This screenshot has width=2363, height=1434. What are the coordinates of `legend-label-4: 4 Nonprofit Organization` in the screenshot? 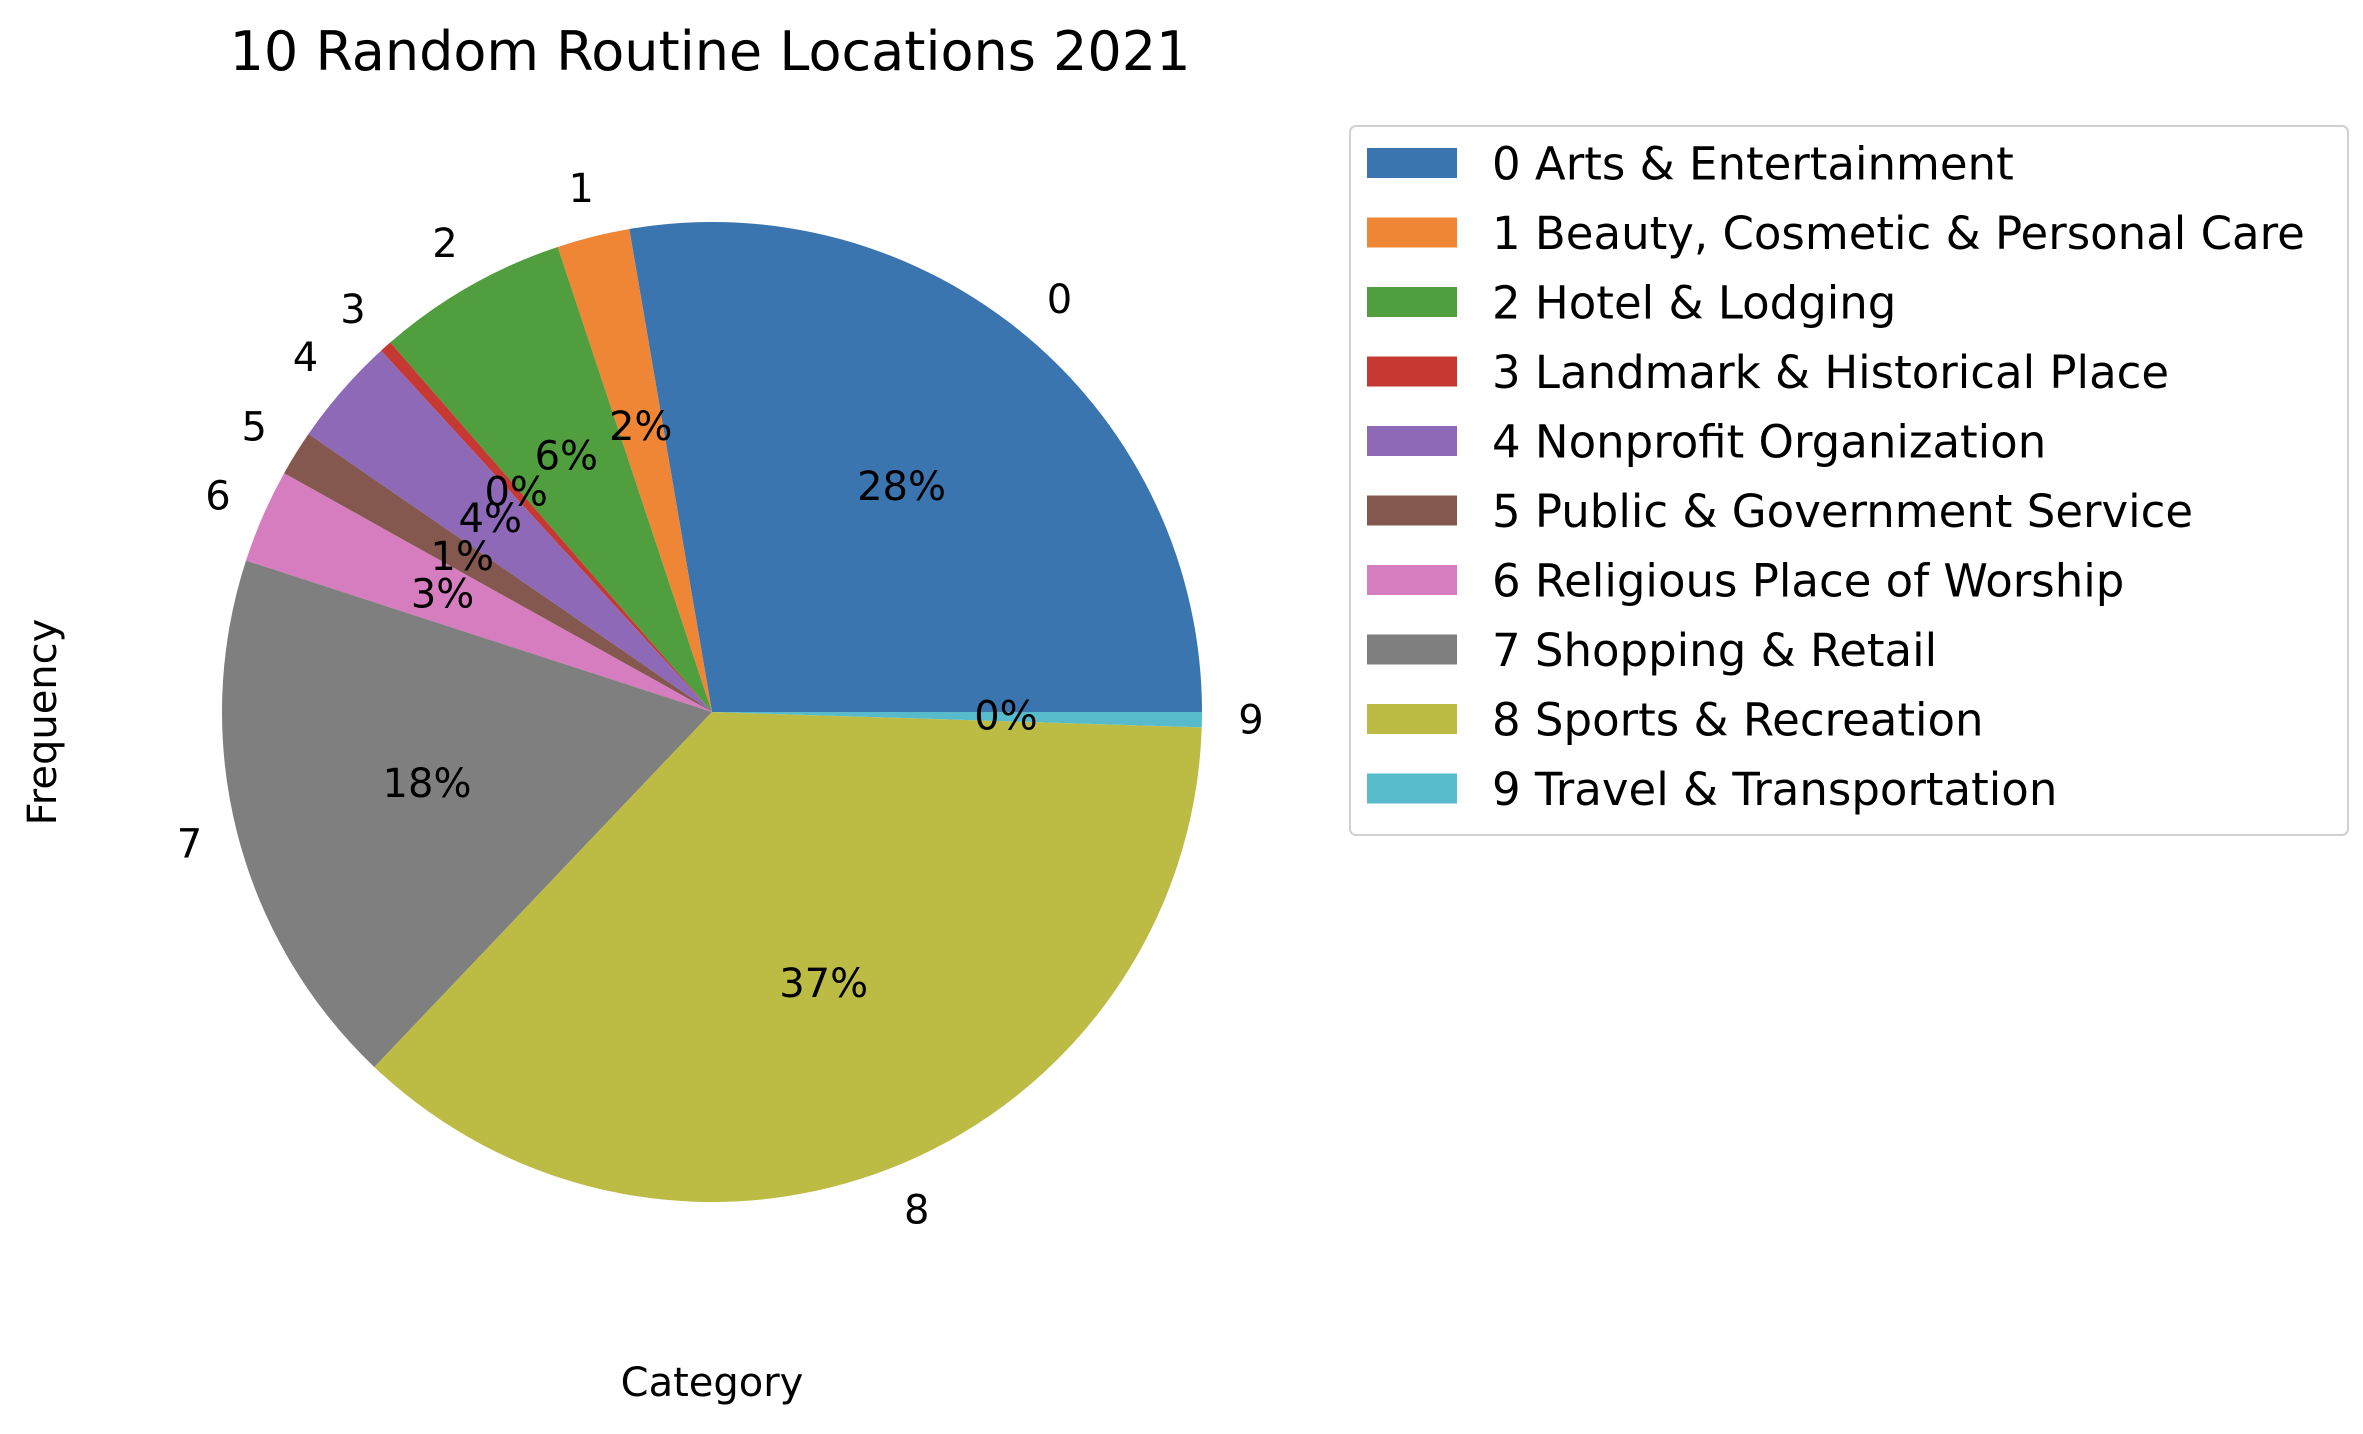 It's located at (1769, 442).